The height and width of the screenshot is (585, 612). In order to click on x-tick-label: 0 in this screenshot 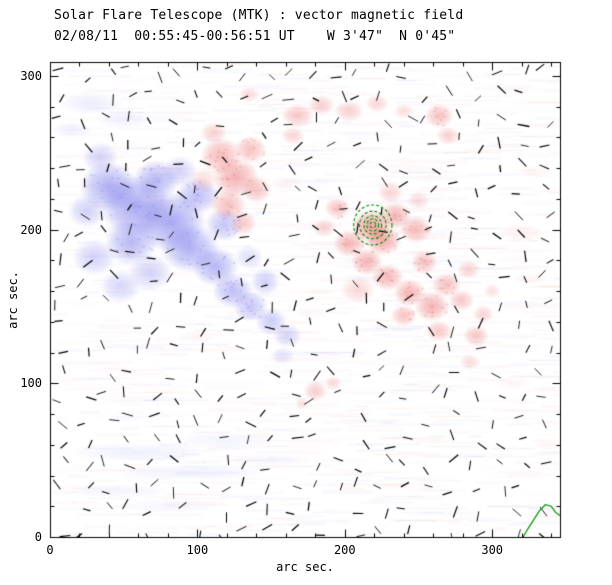, I will do `click(50, 550)`.